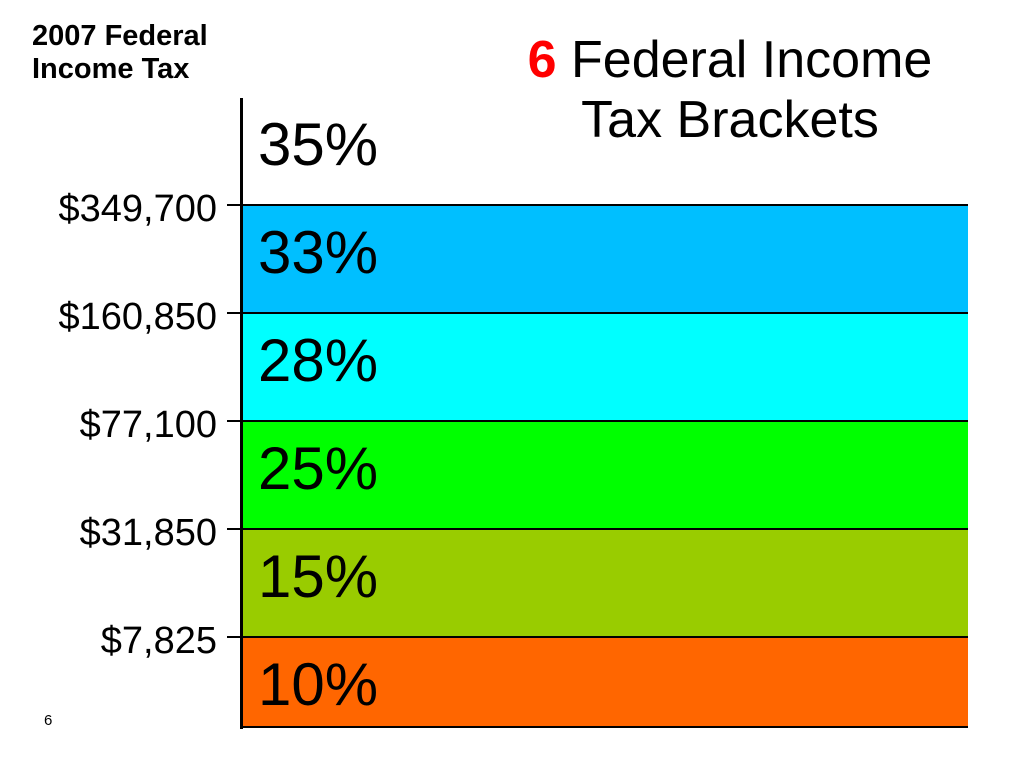 This screenshot has width=1024, height=768. What do you see at coordinates (542, 60) in the screenshot?
I see `title-number: 6` at bounding box center [542, 60].